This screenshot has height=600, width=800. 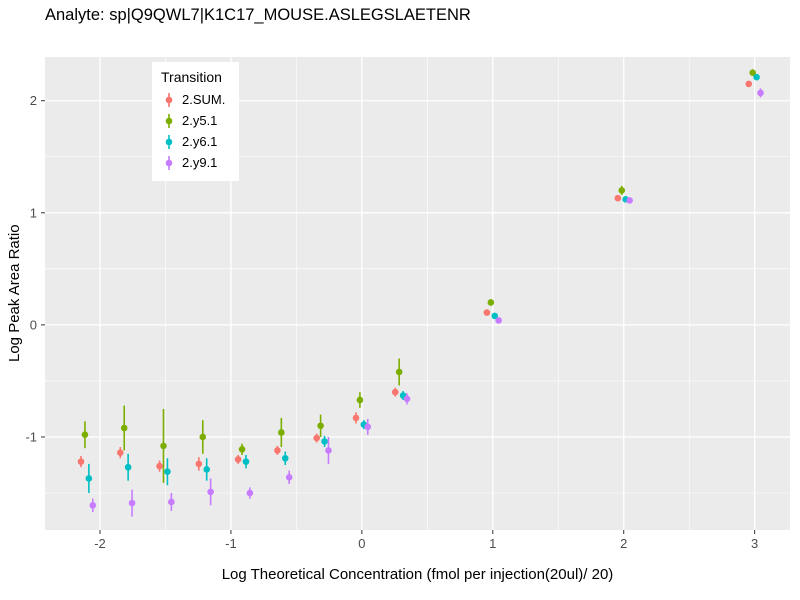 What do you see at coordinates (191, 77) in the screenshot?
I see `legend-title: Transition` at bounding box center [191, 77].